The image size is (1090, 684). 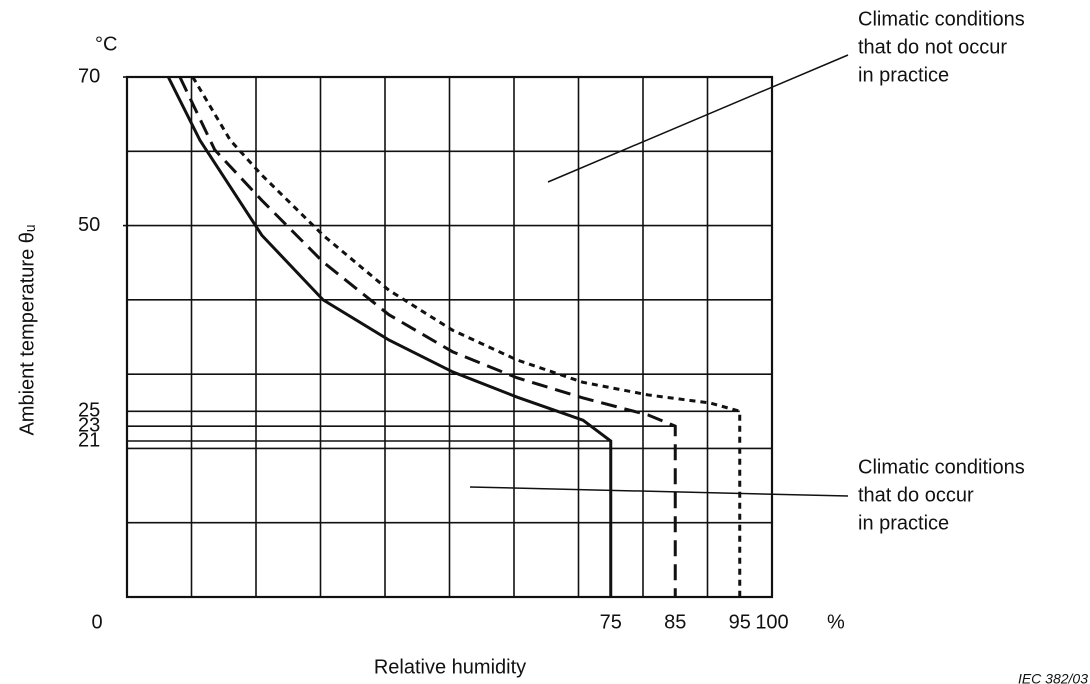 What do you see at coordinates (675, 622) in the screenshot?
I see `x-tick-label: 85` at bounding box center [675, 622].